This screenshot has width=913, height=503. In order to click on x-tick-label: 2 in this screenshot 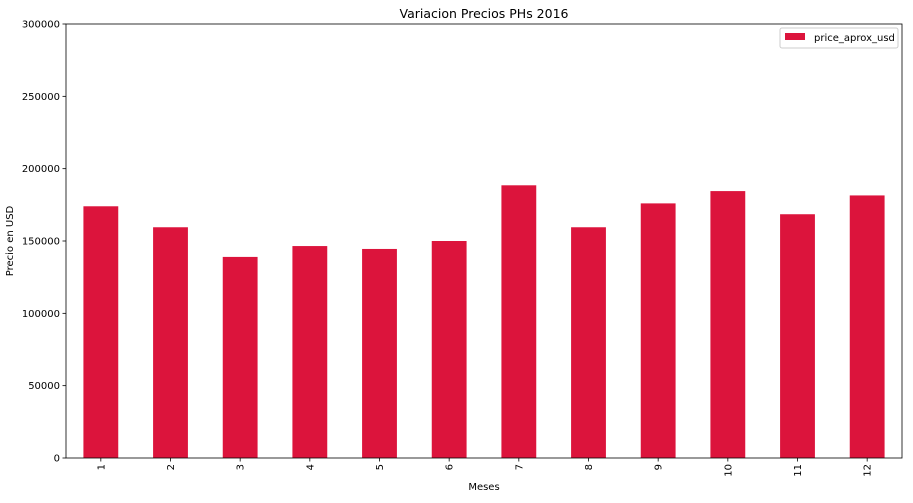, I will do `click(171, 467)`.